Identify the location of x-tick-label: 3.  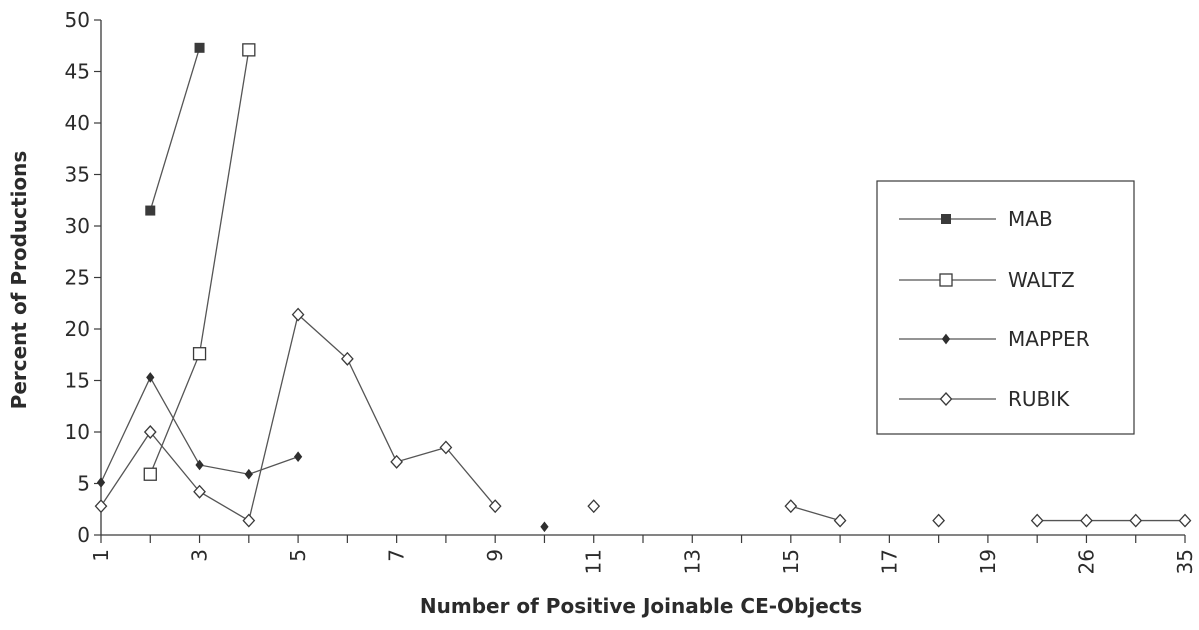
(200, 555).